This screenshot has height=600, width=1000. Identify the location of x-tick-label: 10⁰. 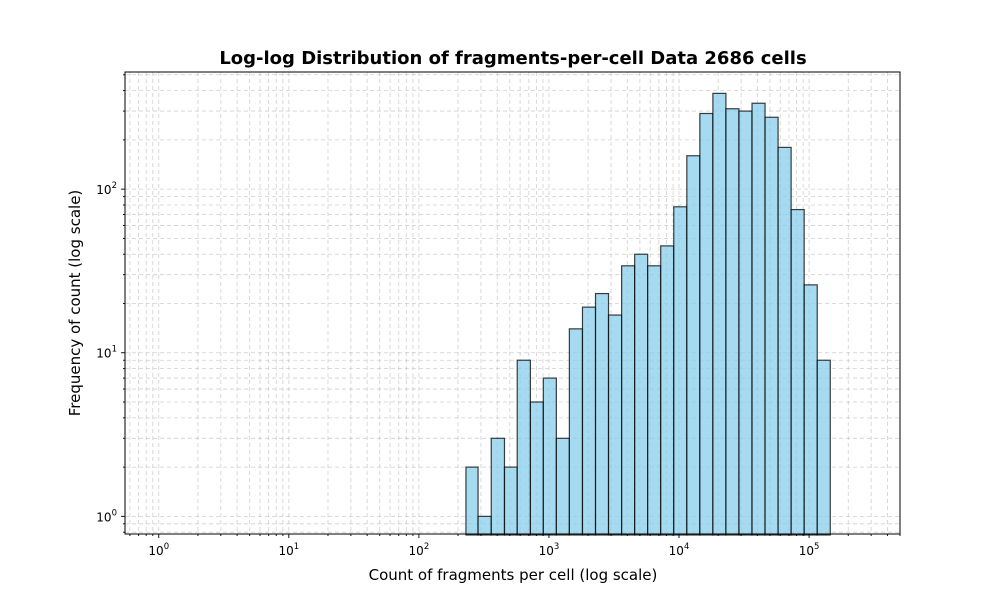
(158, 550).